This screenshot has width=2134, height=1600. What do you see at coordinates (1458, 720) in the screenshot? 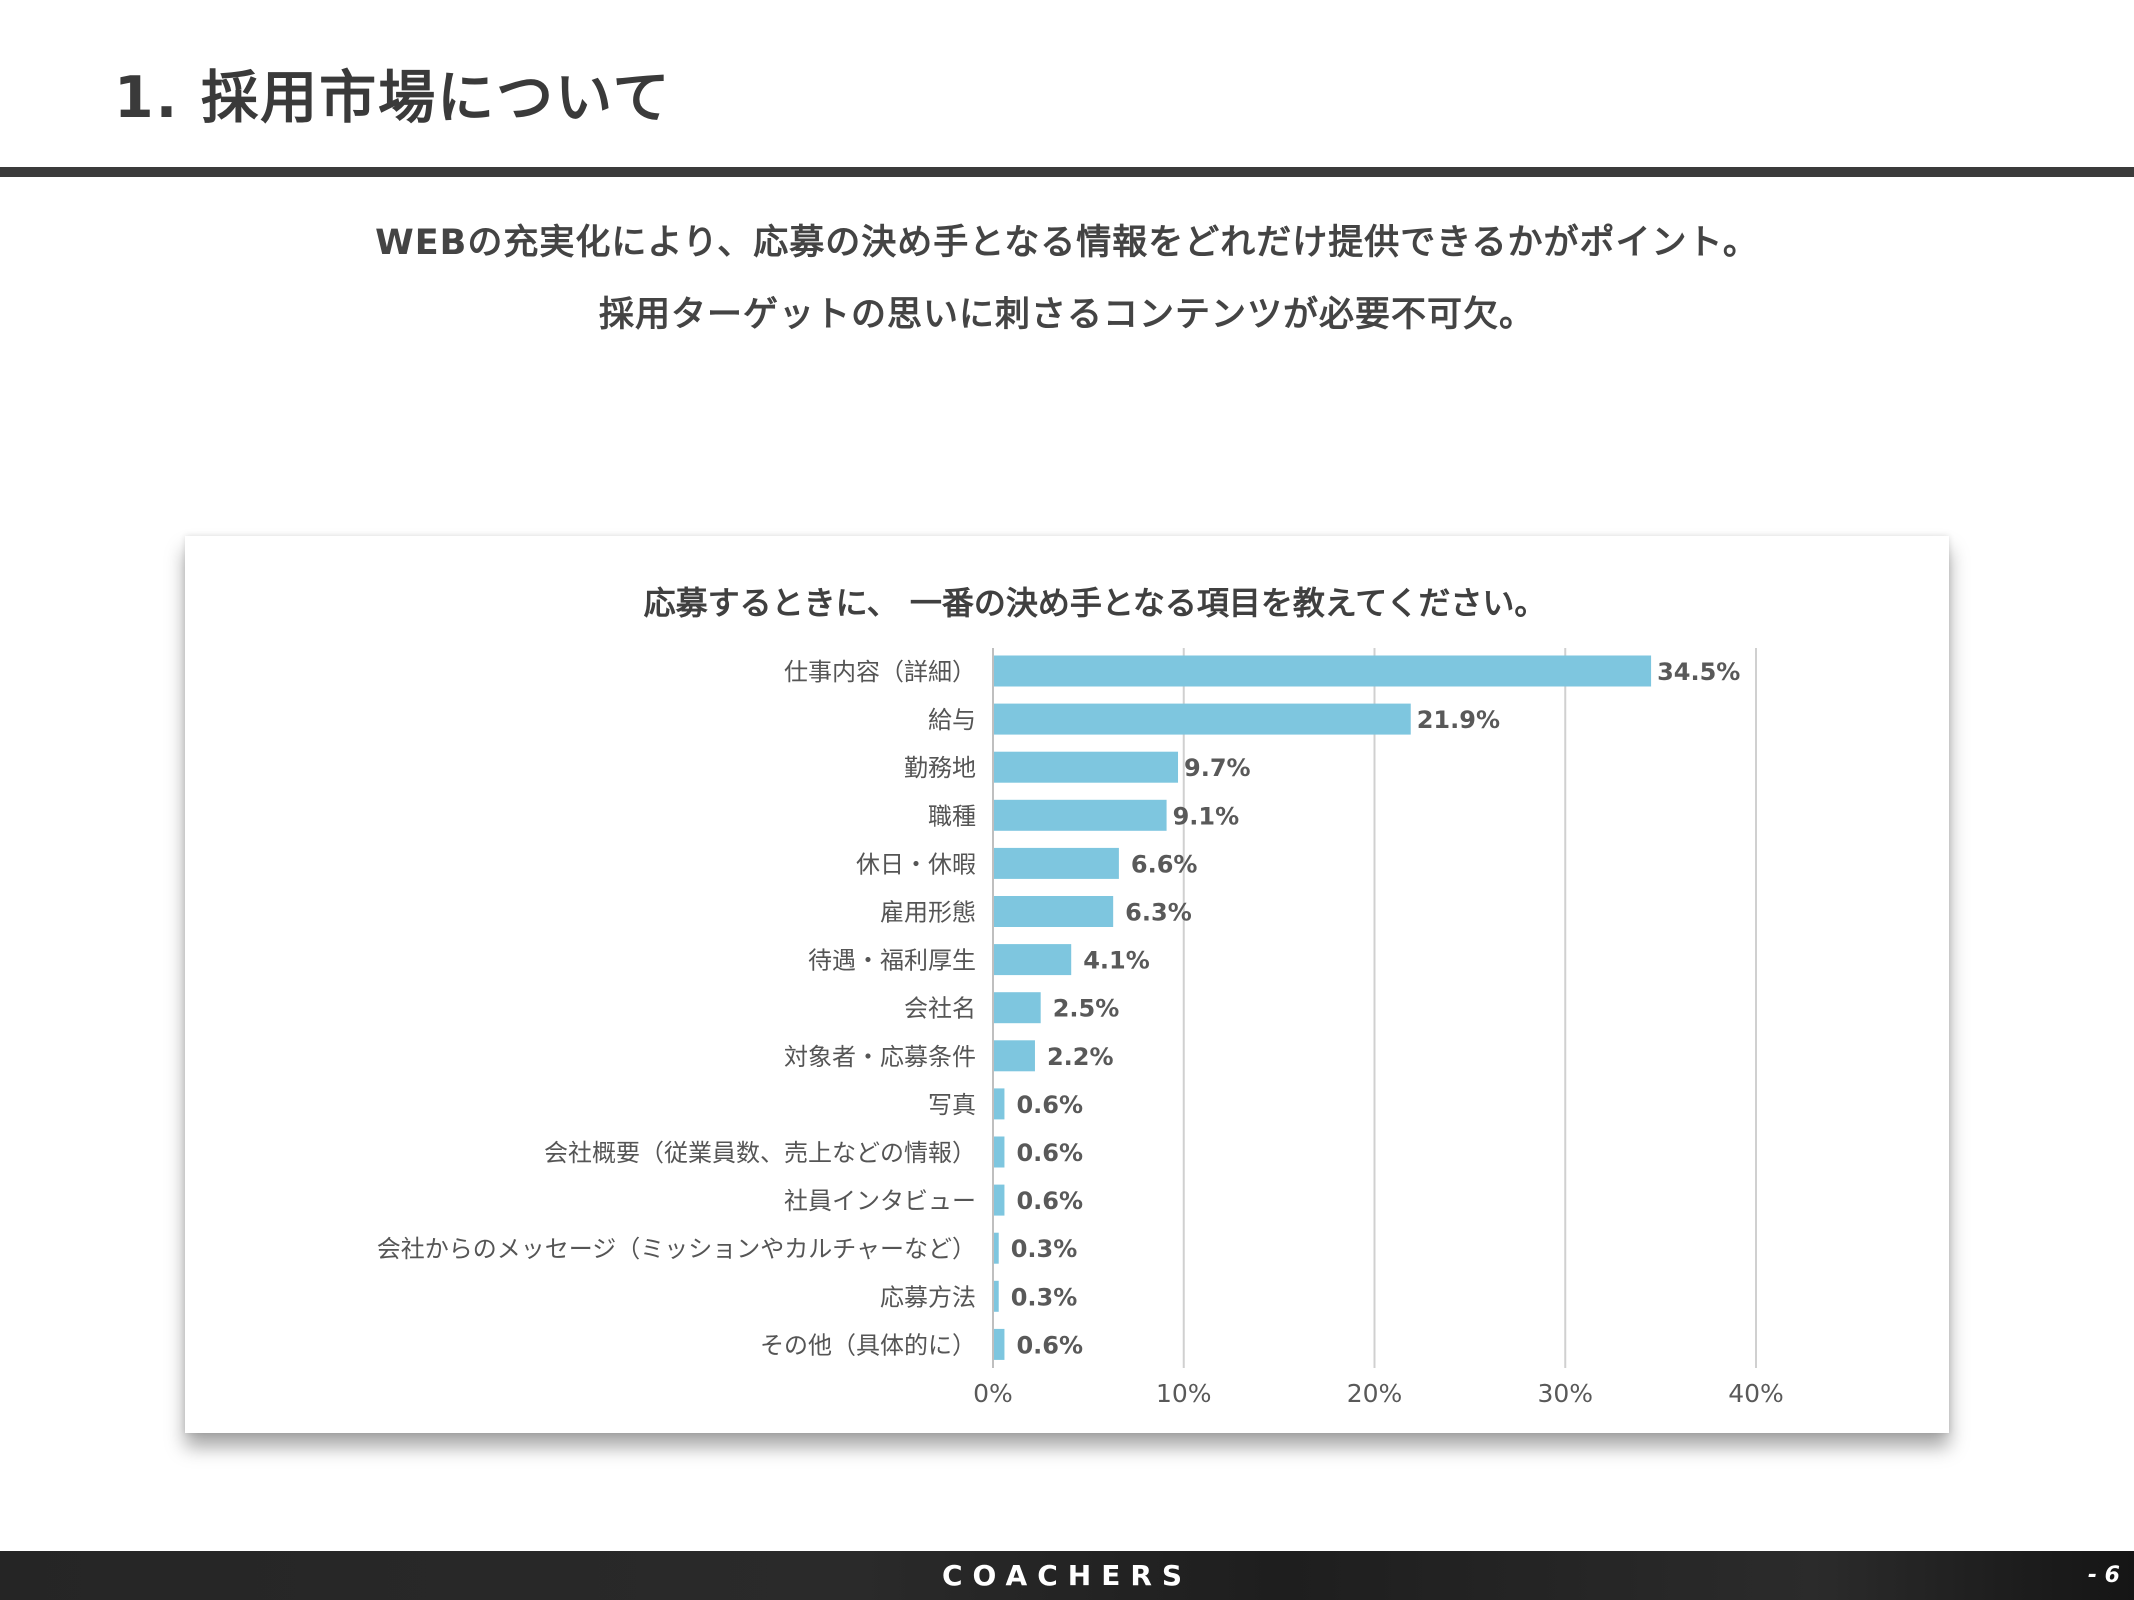
I see `data-label: 21.9%` at bounding box center [1458, 720].